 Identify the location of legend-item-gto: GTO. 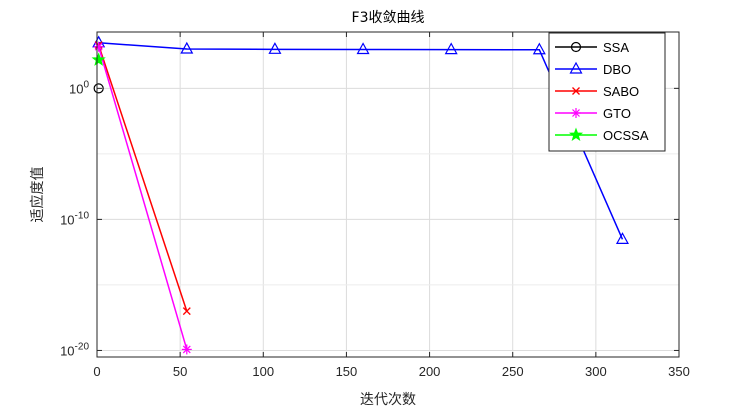
(593, 113).